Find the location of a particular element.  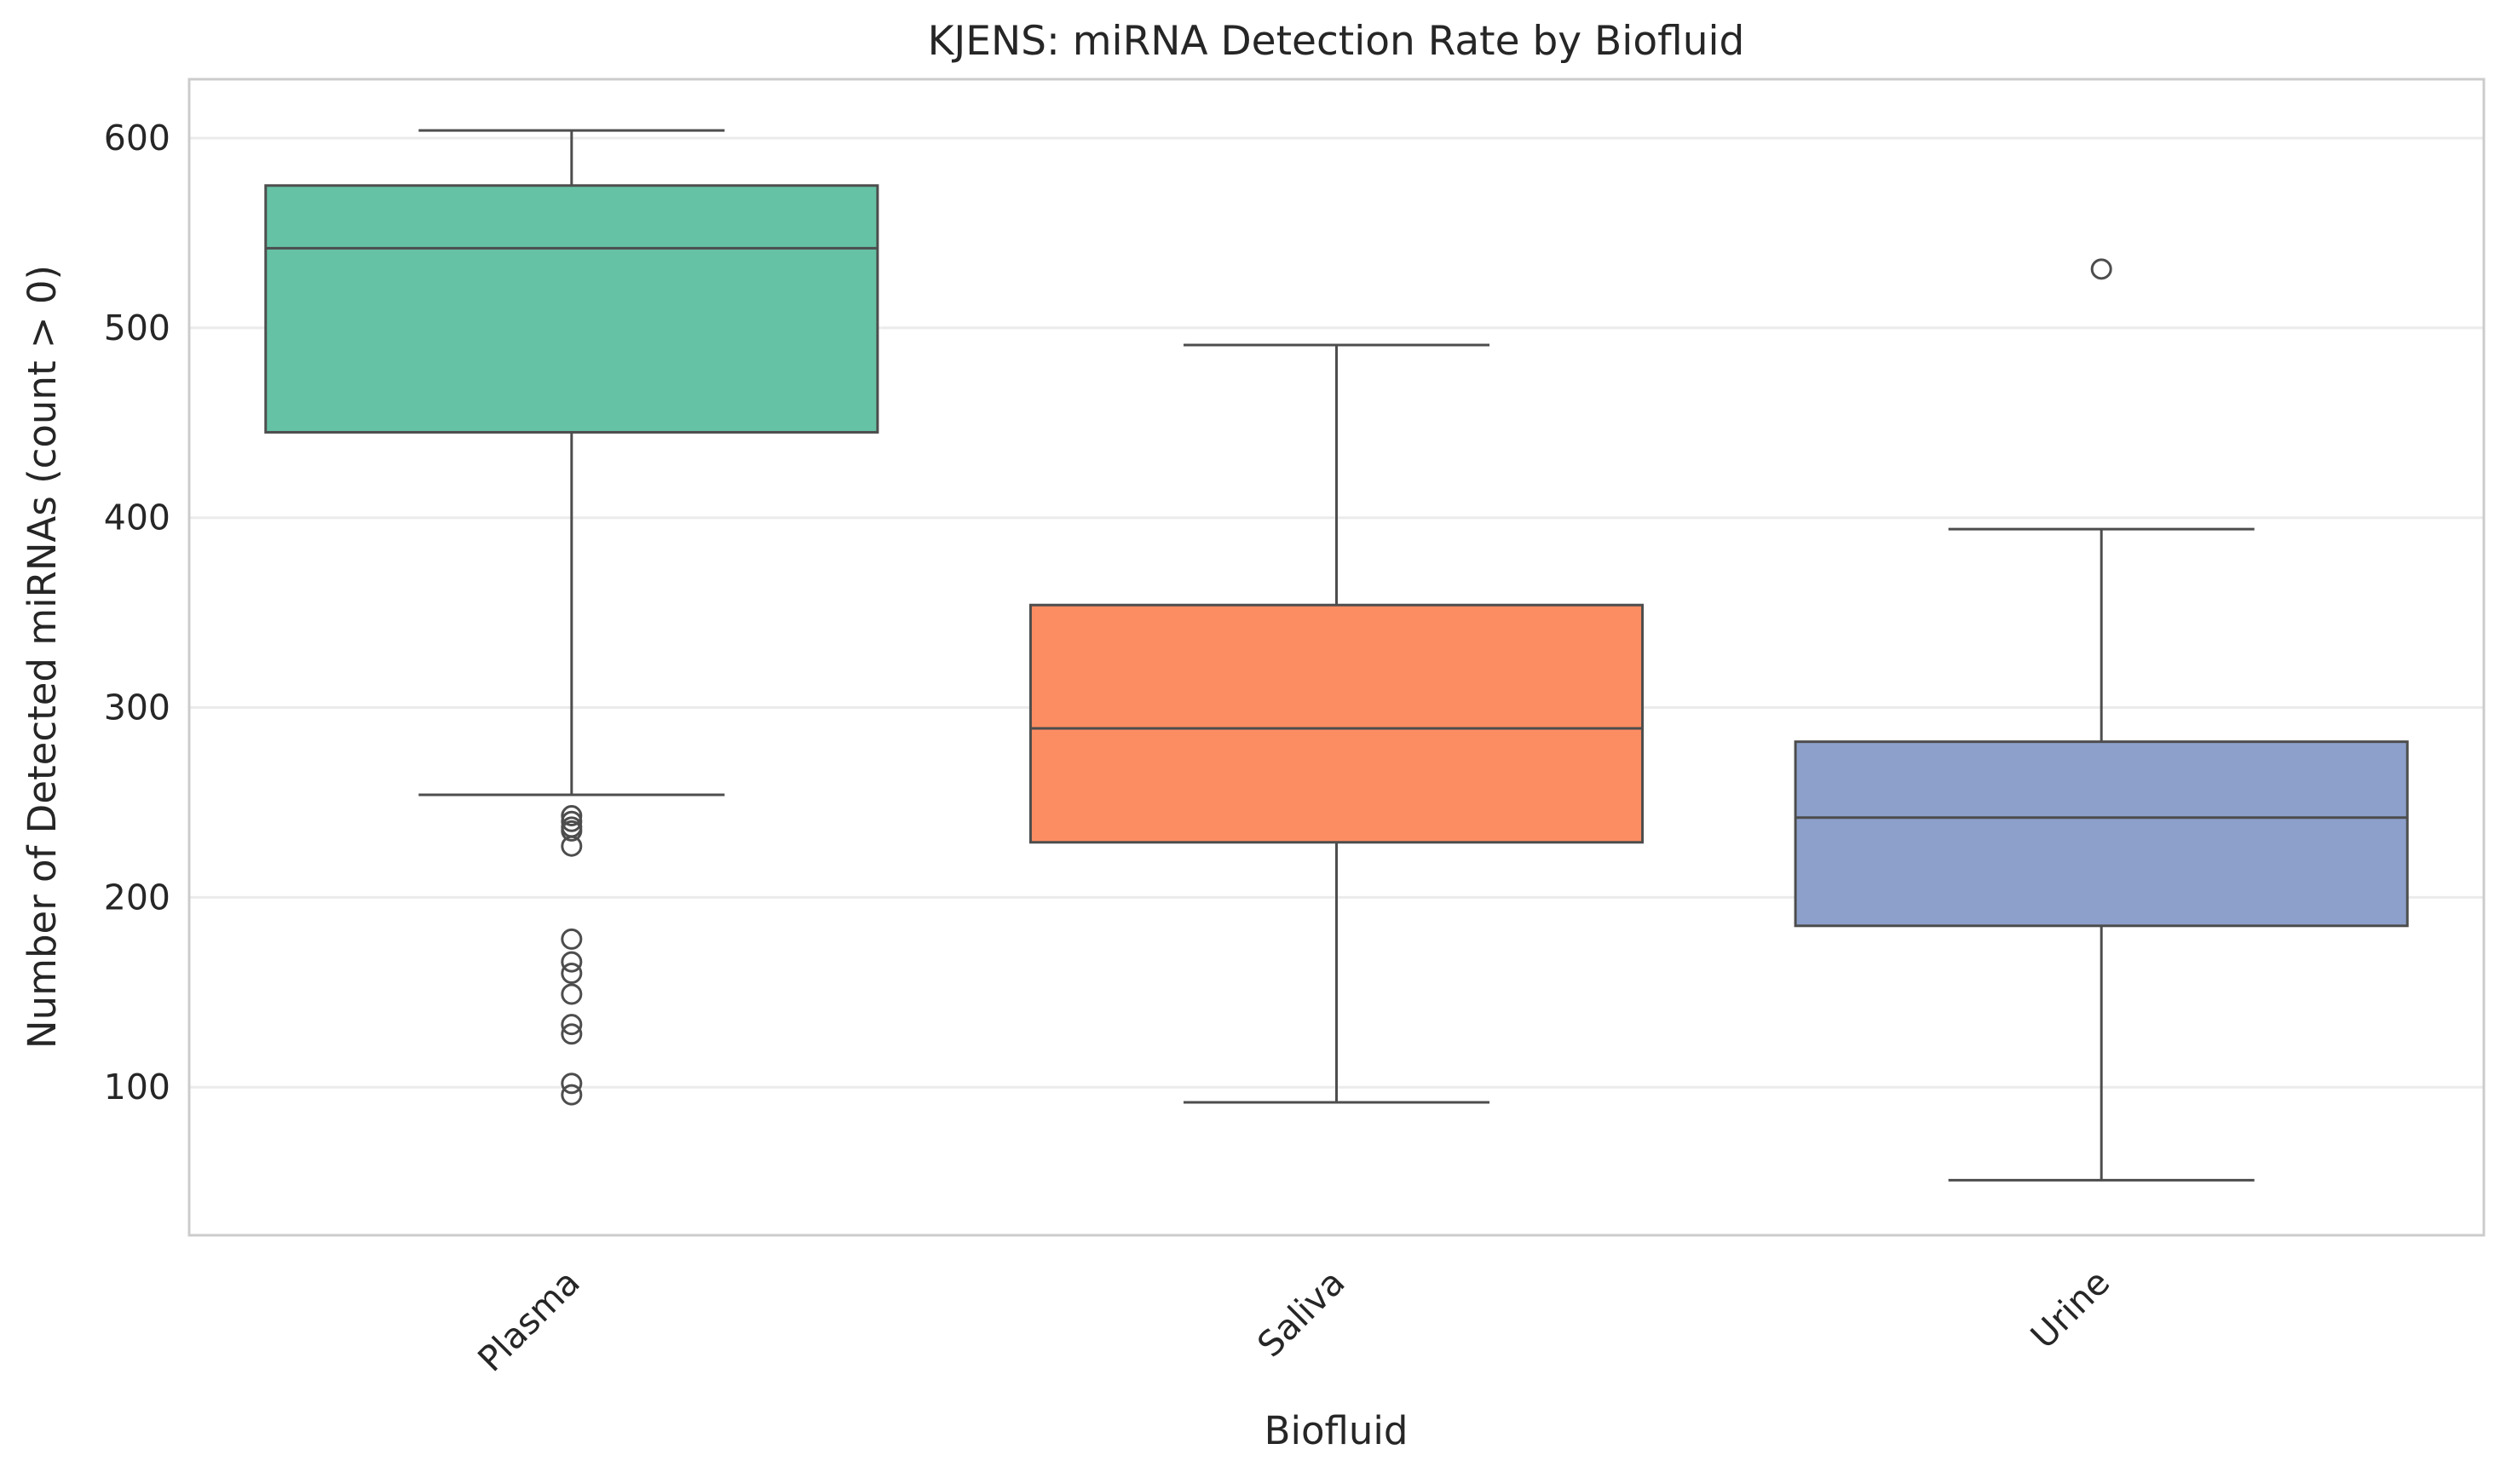

y-tick-labels: 100 200 300 400 500 600 is located at coordinates (137, 612).